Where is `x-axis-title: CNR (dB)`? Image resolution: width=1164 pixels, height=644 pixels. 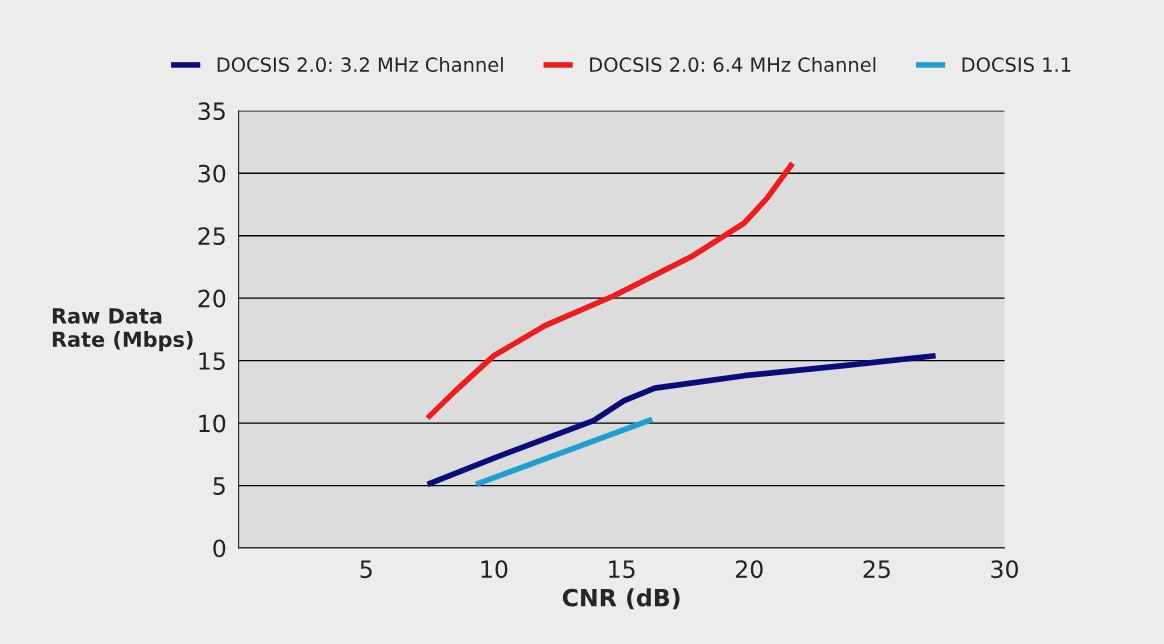 x-axis-title: CNR (dB) is located at coordinates (621, 599).